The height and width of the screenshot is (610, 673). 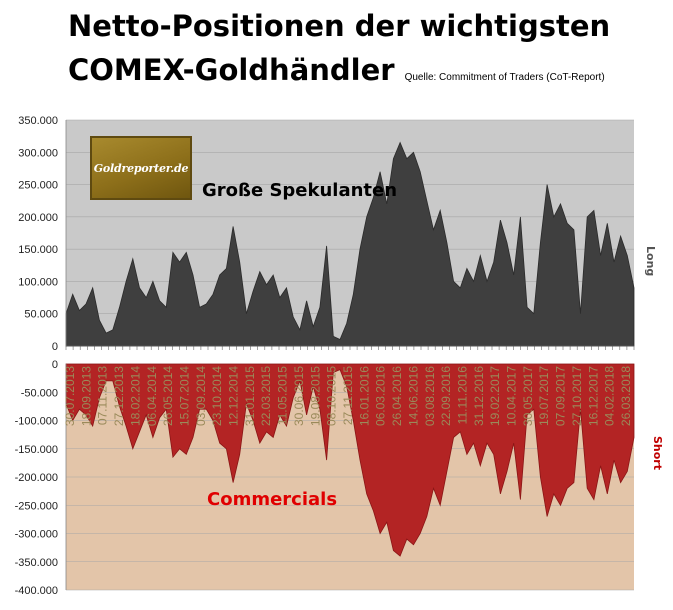 I want to click on x-tick-label: 26.03.2018, so click(x=626, y=396).